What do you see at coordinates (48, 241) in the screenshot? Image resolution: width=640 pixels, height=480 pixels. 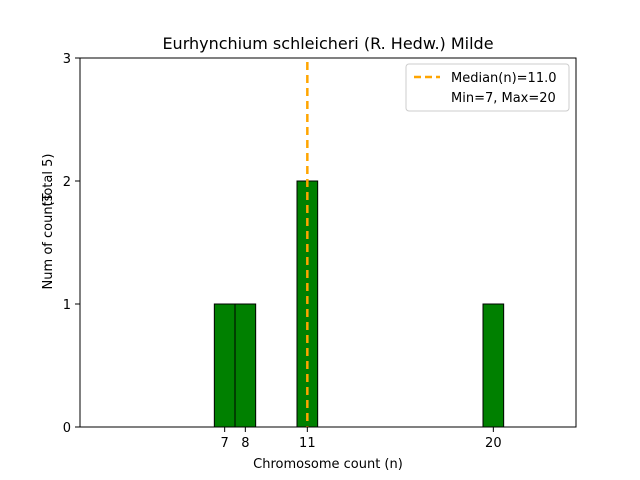 I see `y-axis-label: Num of counts` at bounding box center [48, 241].